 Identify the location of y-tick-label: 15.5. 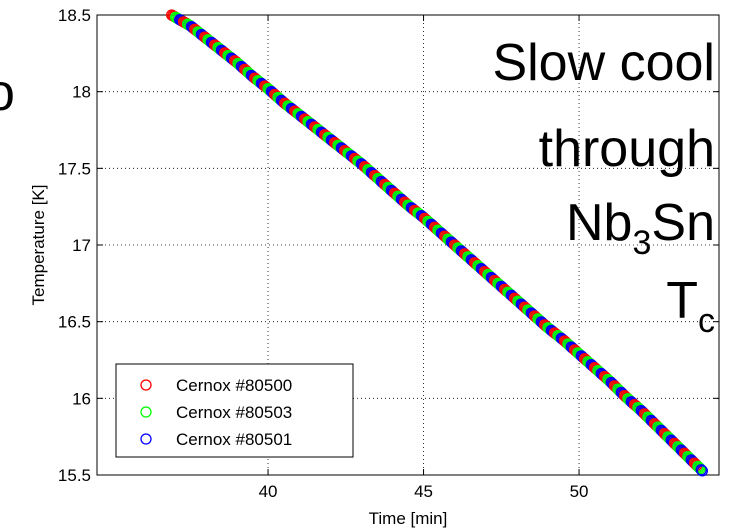
(74, 475).